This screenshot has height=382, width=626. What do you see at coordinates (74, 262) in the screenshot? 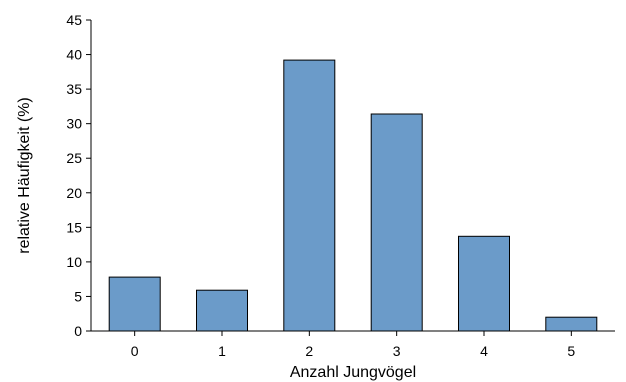
I see `y-tick-label: 10` at bounding box center [74, 262].